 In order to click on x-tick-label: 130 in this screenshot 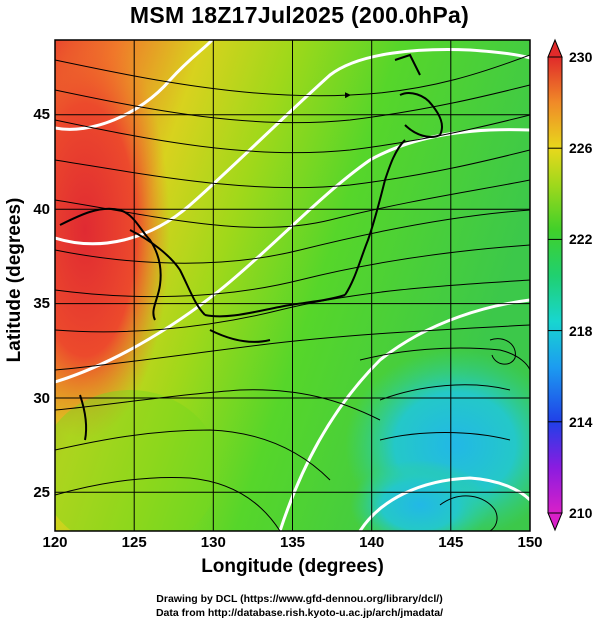, I will do `click(213, 542)`.